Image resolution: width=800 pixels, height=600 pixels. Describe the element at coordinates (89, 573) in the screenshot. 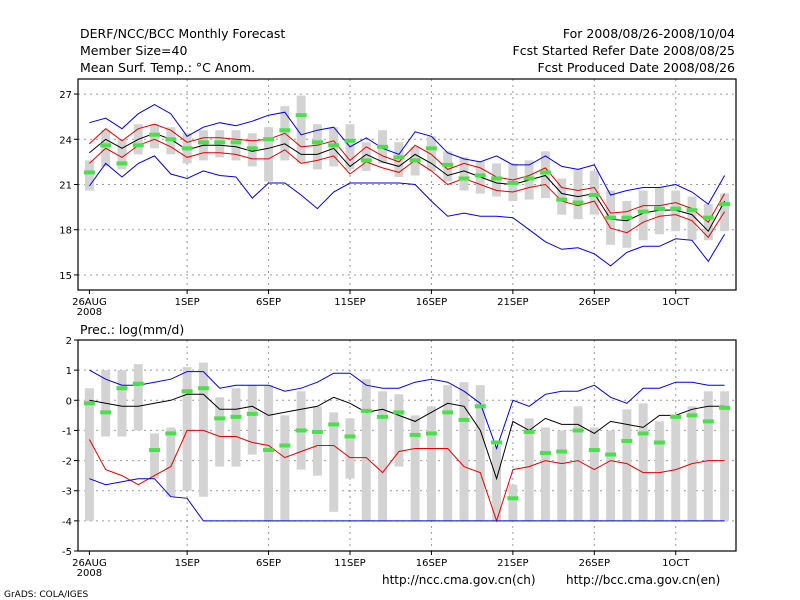

I see `x-tick-label-year: 2008` at that location.